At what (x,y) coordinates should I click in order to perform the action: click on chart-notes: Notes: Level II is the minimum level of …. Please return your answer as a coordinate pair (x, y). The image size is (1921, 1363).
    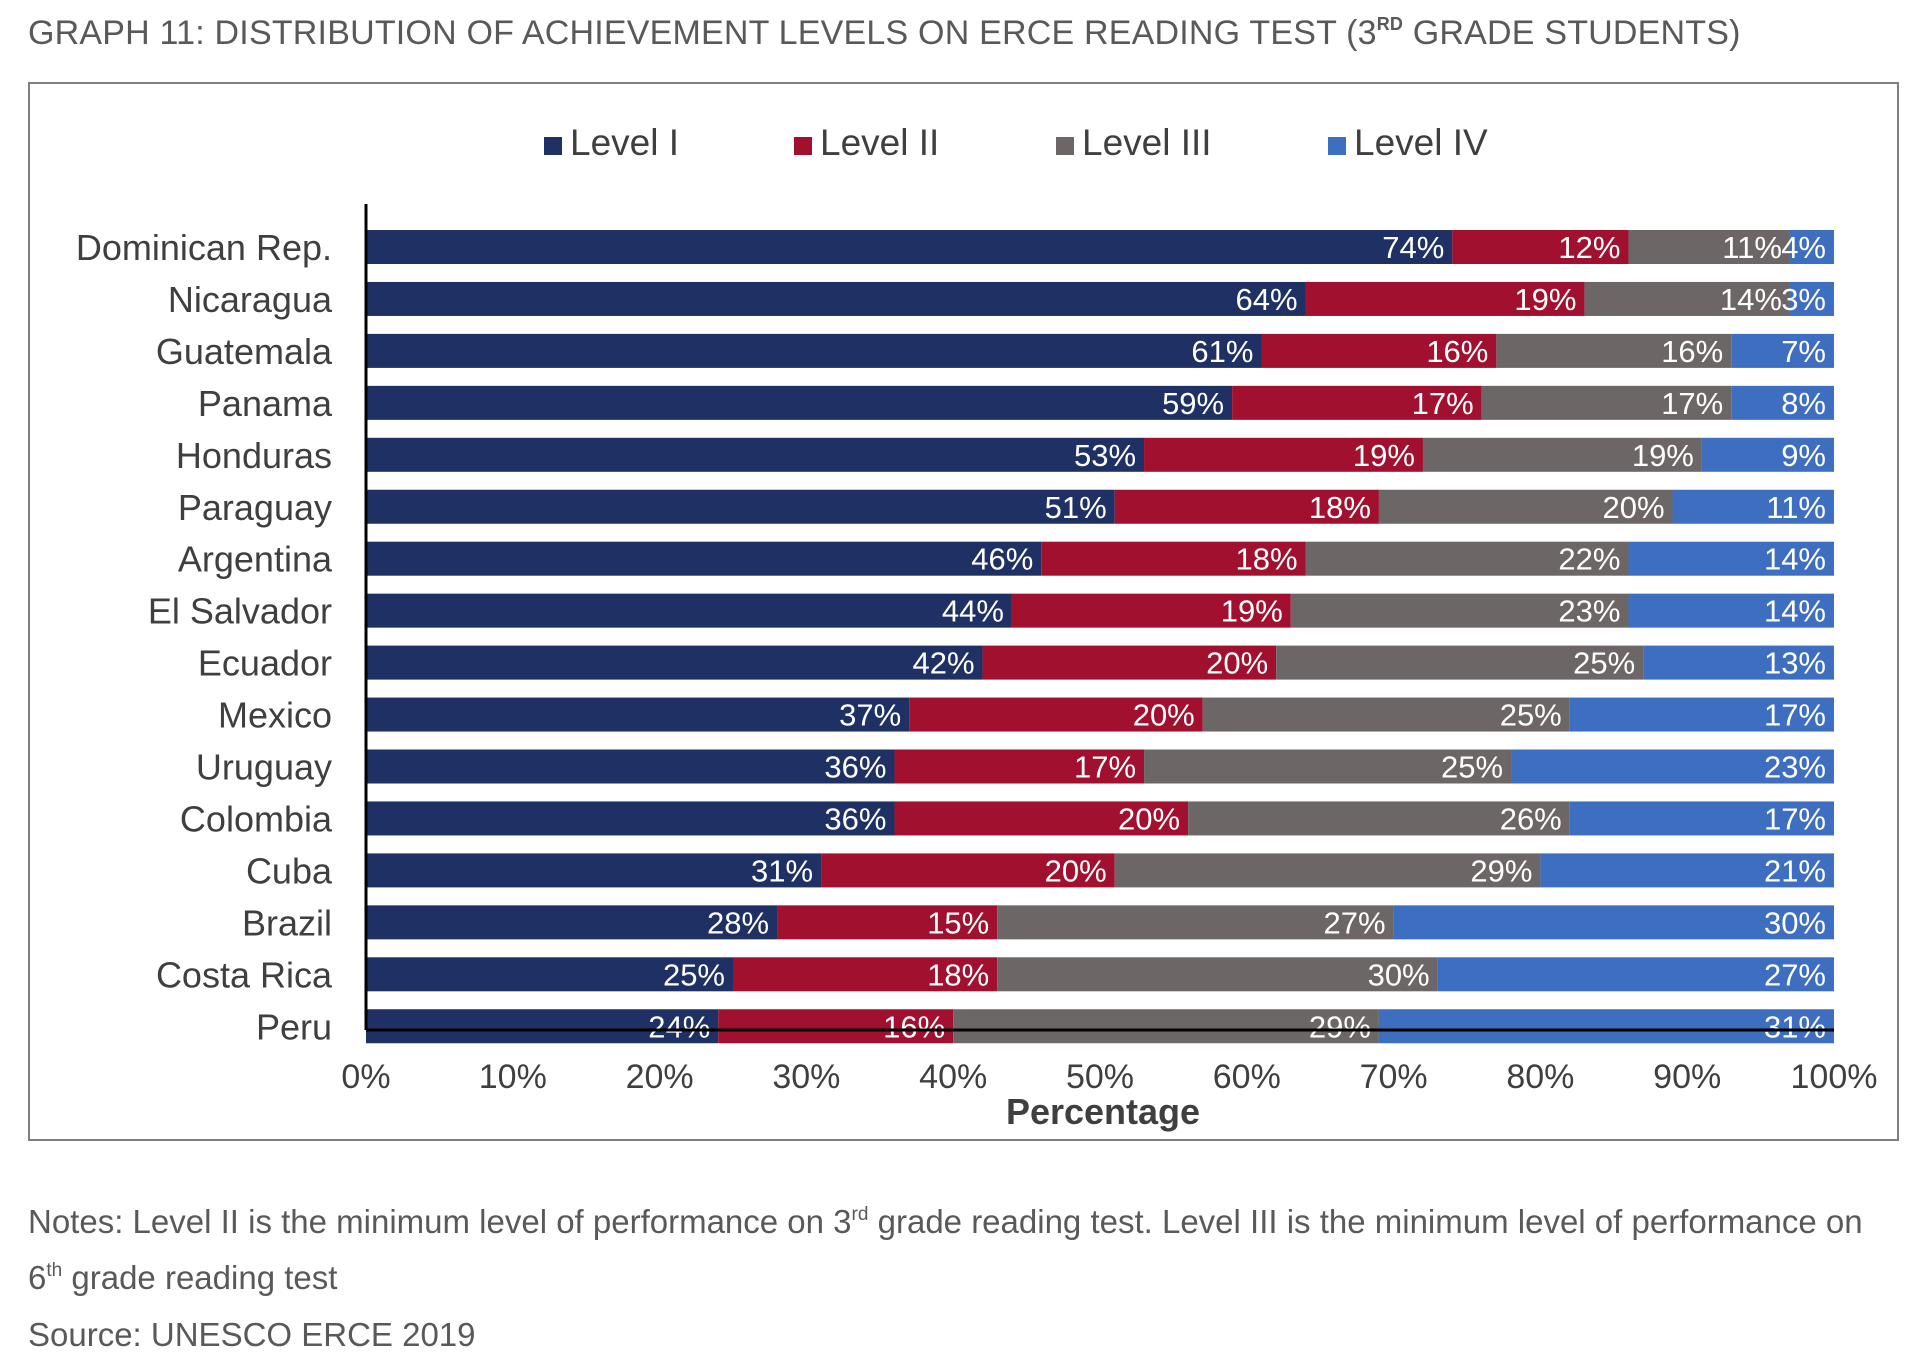
    Looking at the image, I should click on (958, 1246).